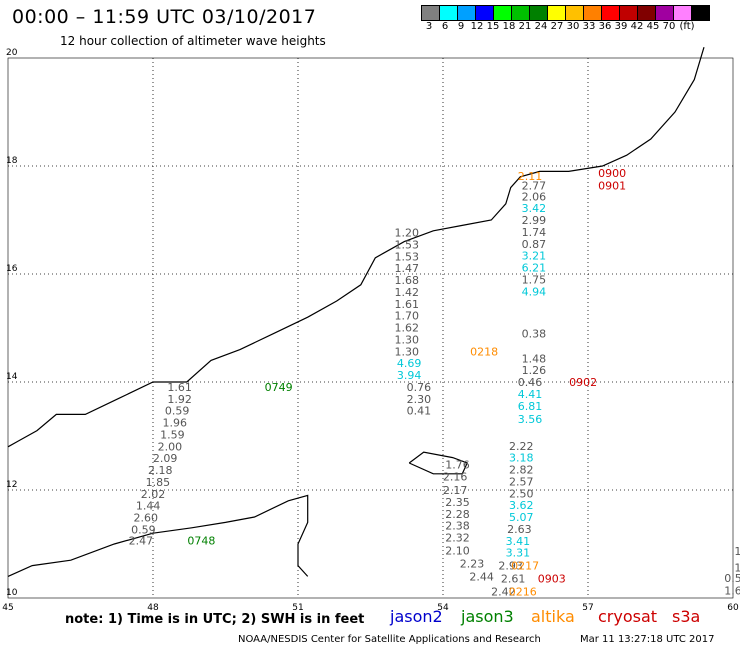  Describe the element at coordinates (732, 591) in the screenshot. I see `observation-value: 1.6` at that location.